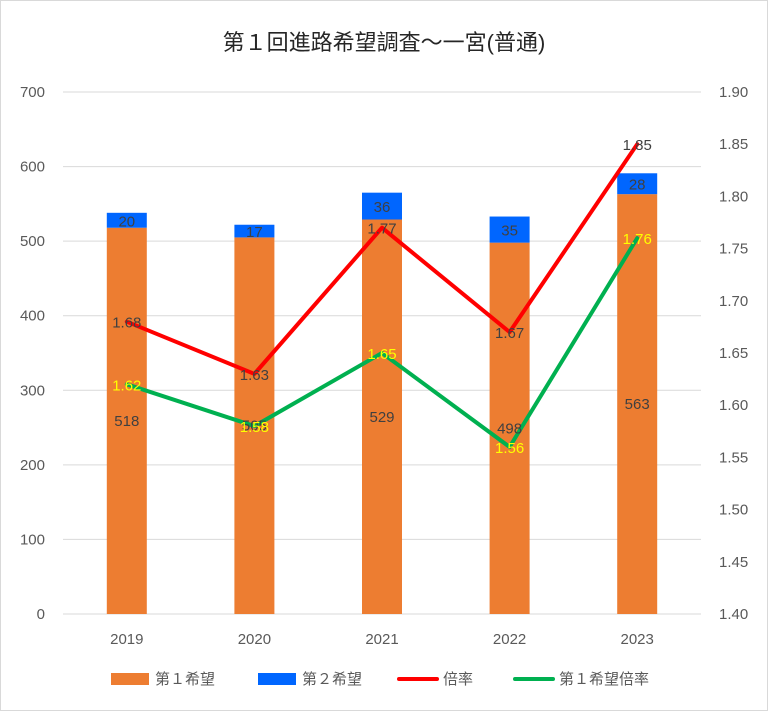  What do you see at coordinates (733, 614) in the screenshot?
I see `right-tick-label: 1.40` at bounding box center [733, 614].